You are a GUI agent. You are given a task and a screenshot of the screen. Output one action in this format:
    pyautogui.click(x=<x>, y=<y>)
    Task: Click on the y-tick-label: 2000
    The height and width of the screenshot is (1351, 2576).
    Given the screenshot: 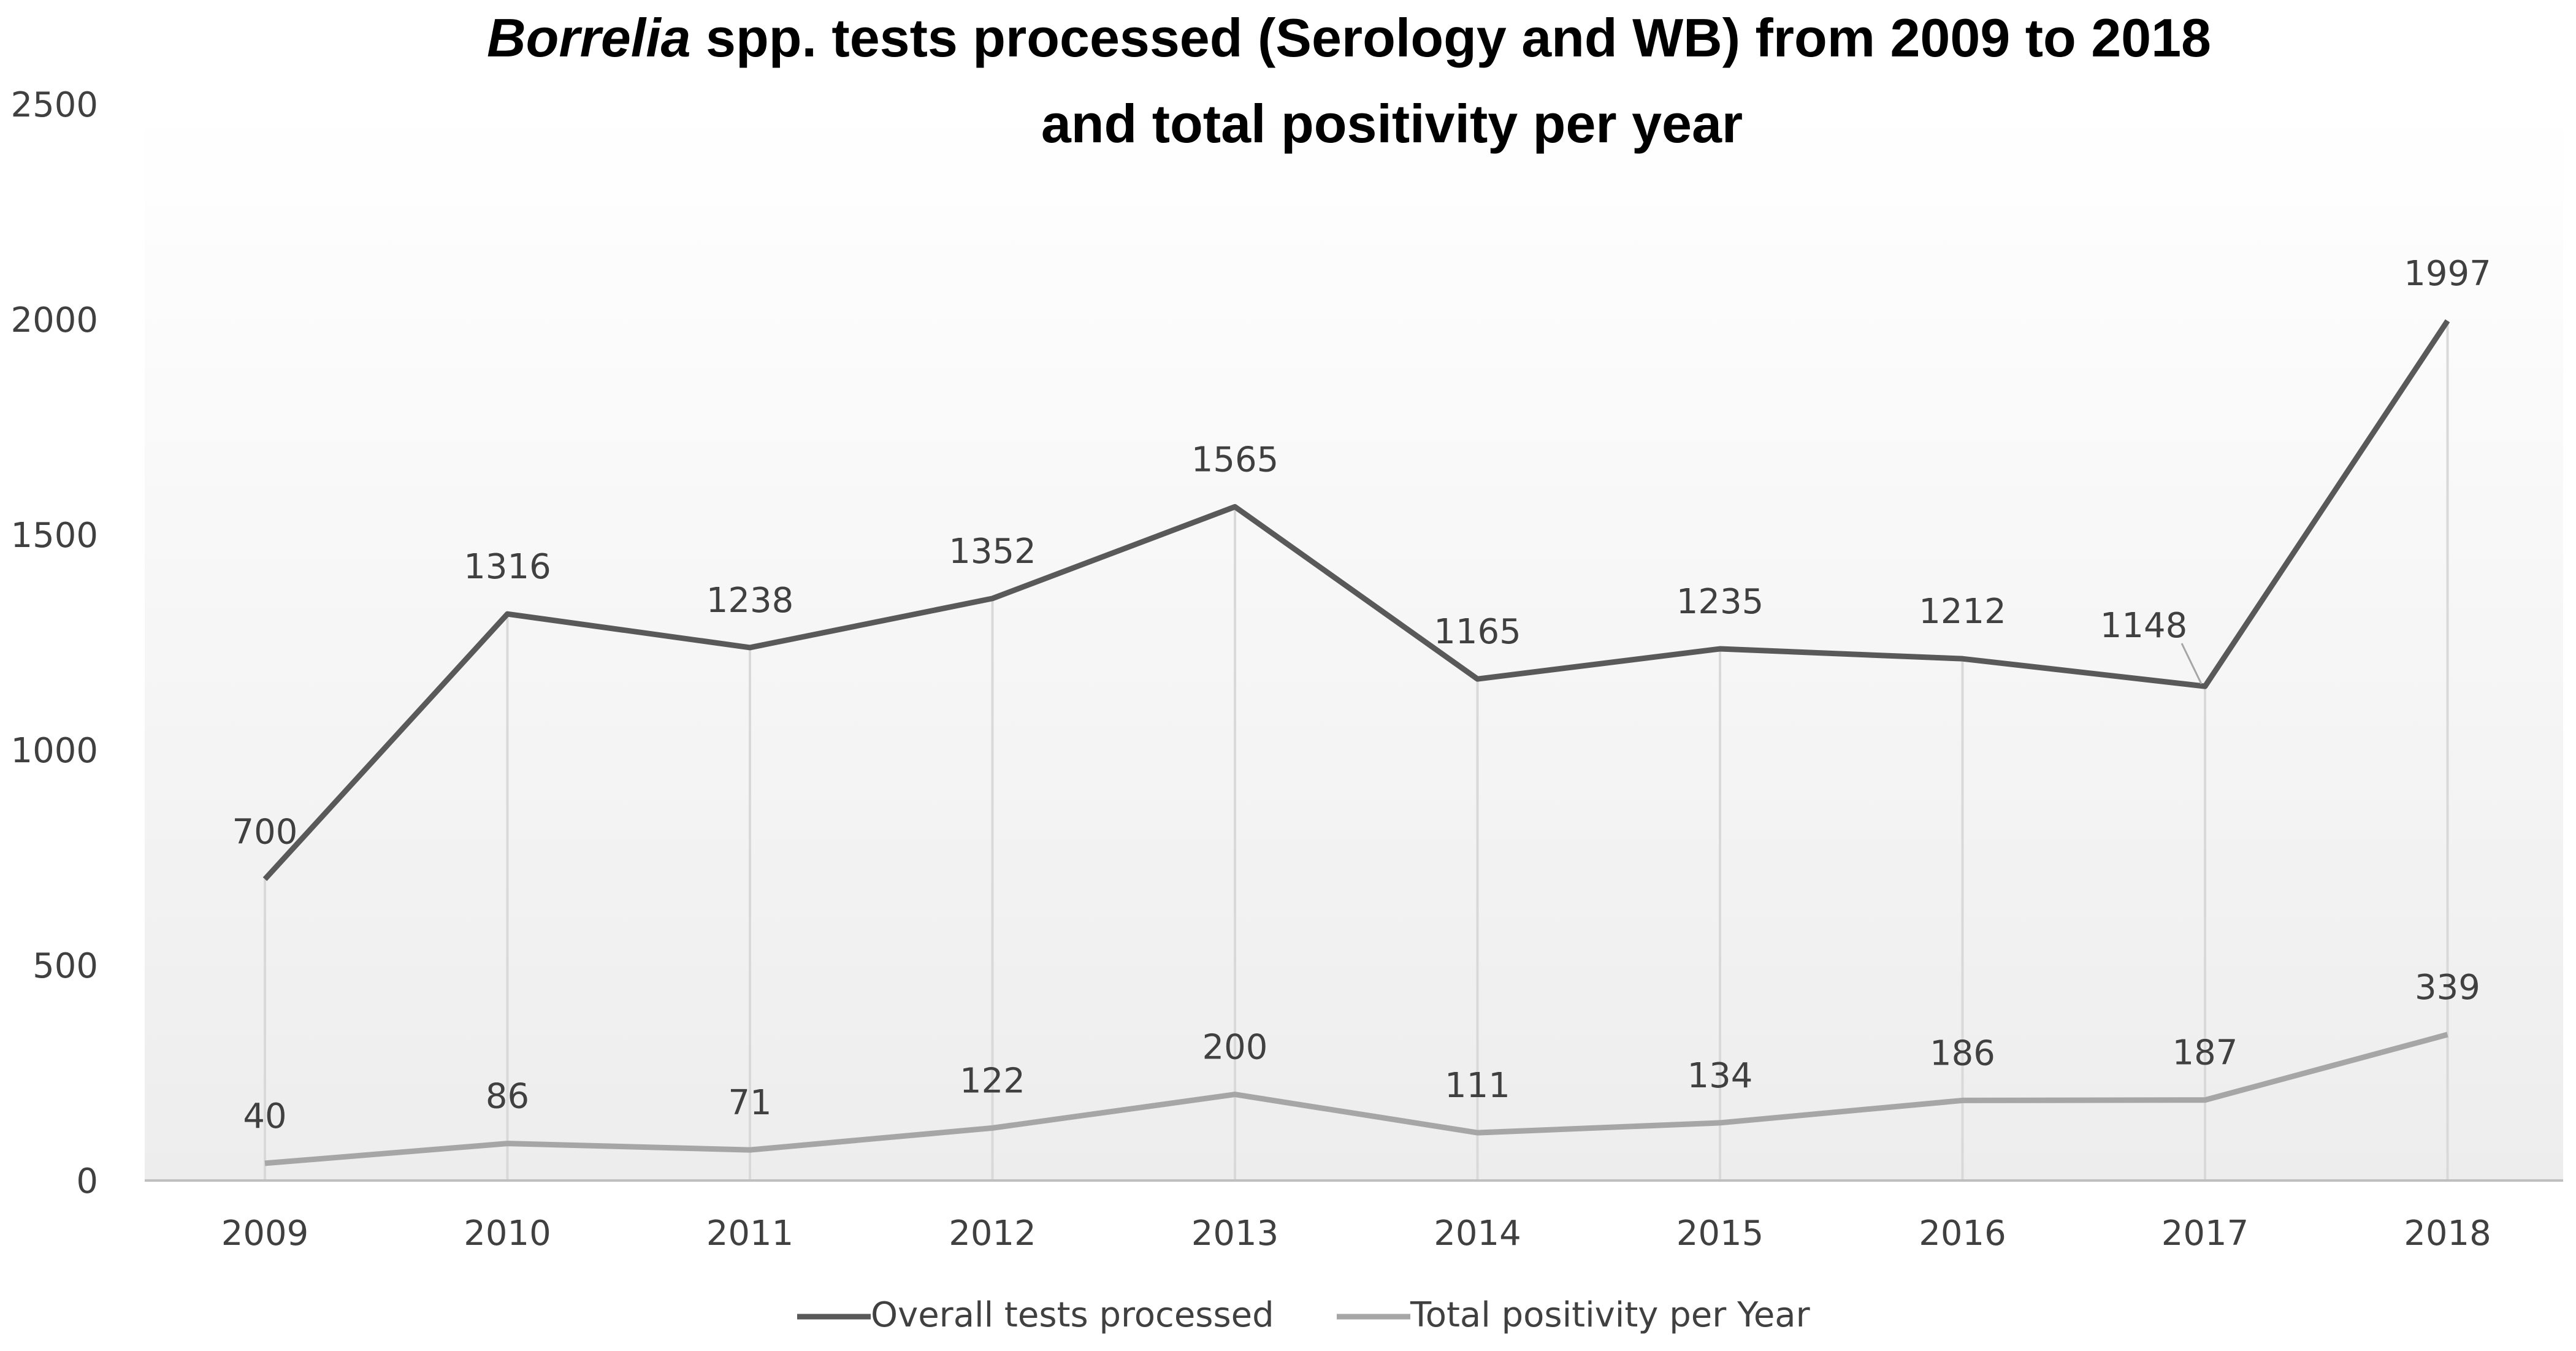 What is the action you would take?
    pyautogui.click(x=54, y=320)
    